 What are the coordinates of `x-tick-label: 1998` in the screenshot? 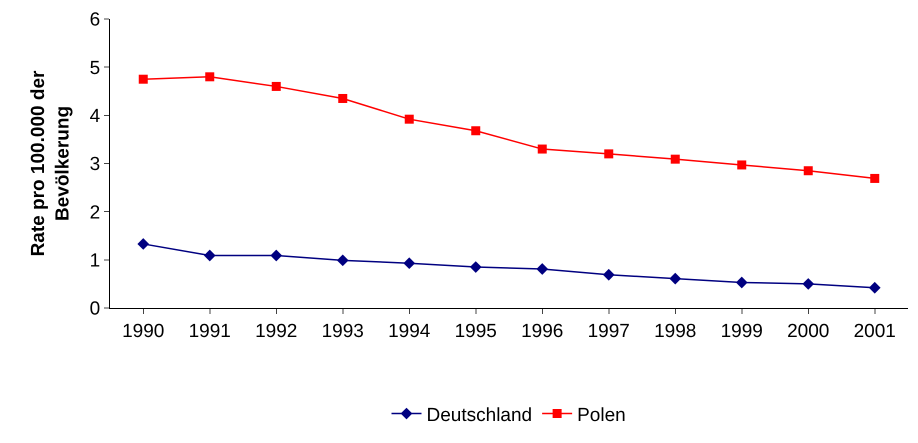 It's located at (675, 331).